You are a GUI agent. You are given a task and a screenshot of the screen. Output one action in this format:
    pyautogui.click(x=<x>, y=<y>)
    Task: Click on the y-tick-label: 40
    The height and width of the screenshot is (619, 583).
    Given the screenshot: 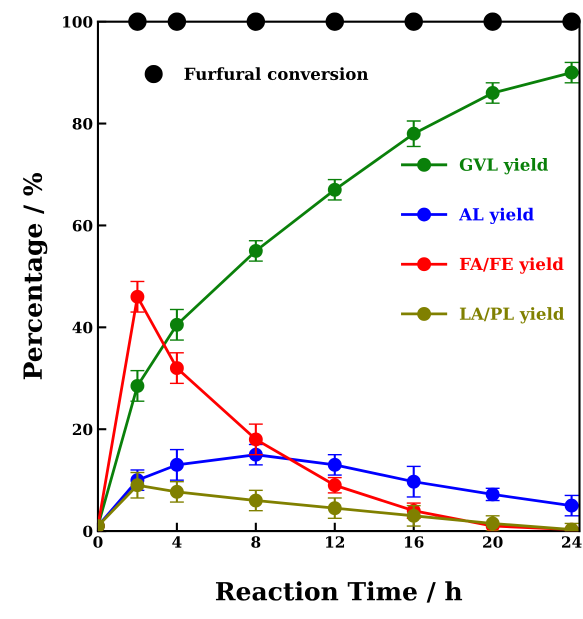 What is the action you would take?
    pyautogui.click(x=82, y=328)
    